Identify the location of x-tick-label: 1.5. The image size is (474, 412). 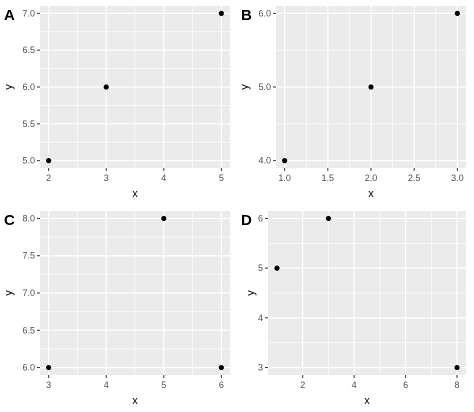
(328, 178).